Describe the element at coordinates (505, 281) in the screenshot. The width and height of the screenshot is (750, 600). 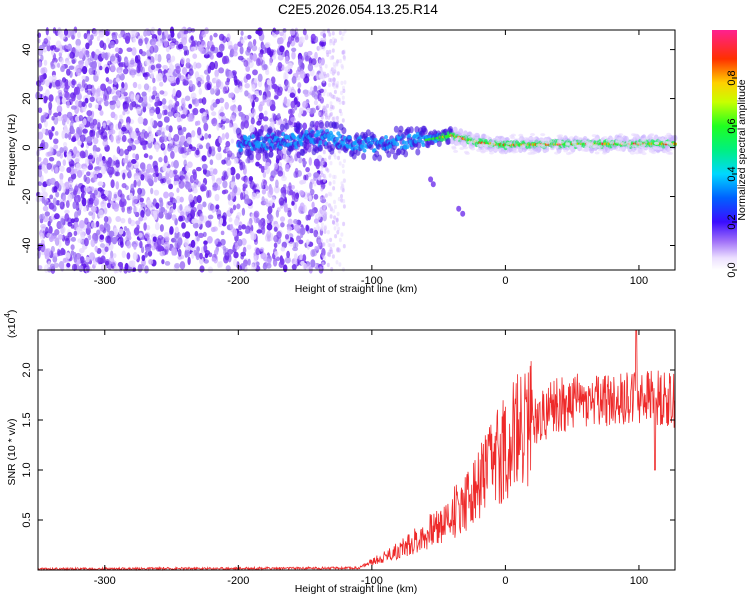
I see `heatmap-x-tick-label: 0` at that location.